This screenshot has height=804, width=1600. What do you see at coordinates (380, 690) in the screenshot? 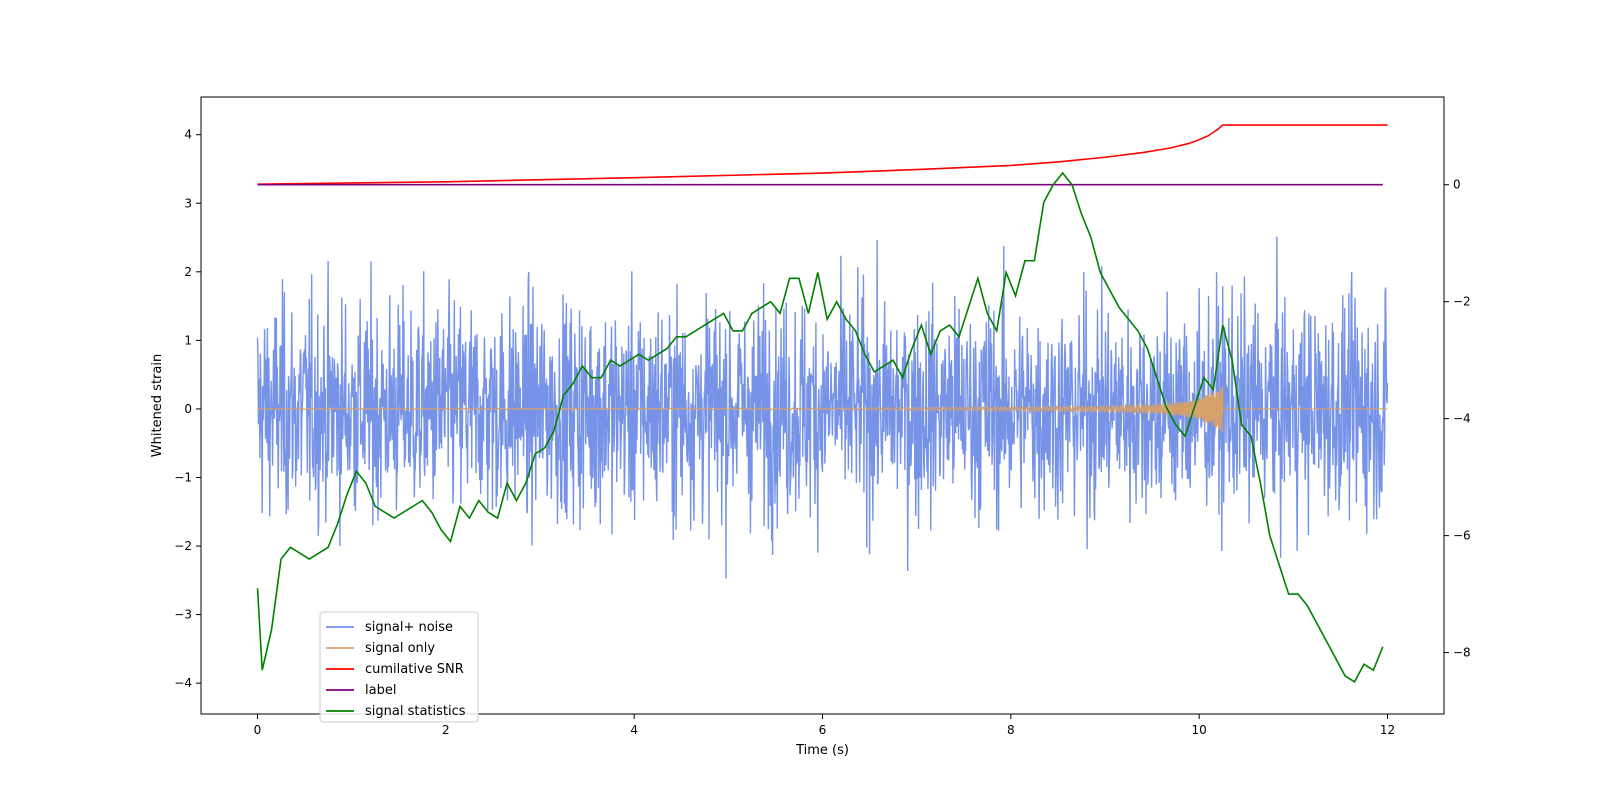
I see `legend-label: label` at bounding box center [380, 690].